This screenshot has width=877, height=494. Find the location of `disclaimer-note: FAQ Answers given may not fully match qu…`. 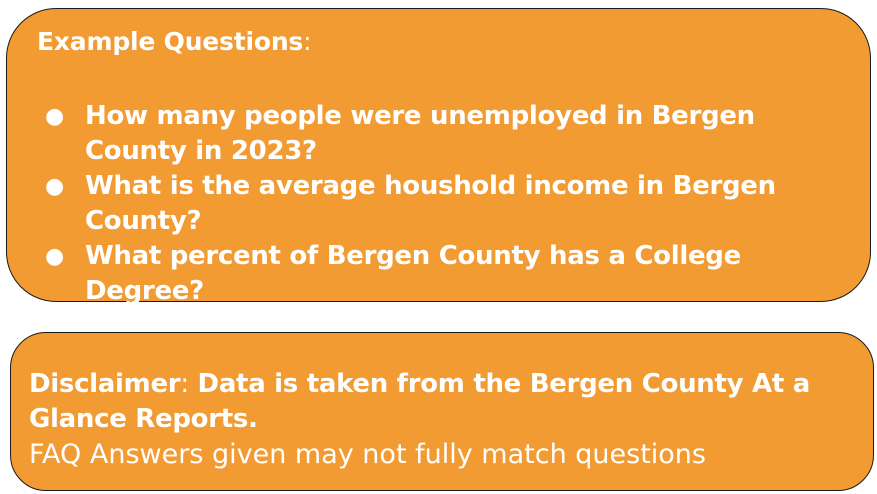

disclaimer-note: FAQ Answers given may not fully match qu… is located at coordinates (367, 454).